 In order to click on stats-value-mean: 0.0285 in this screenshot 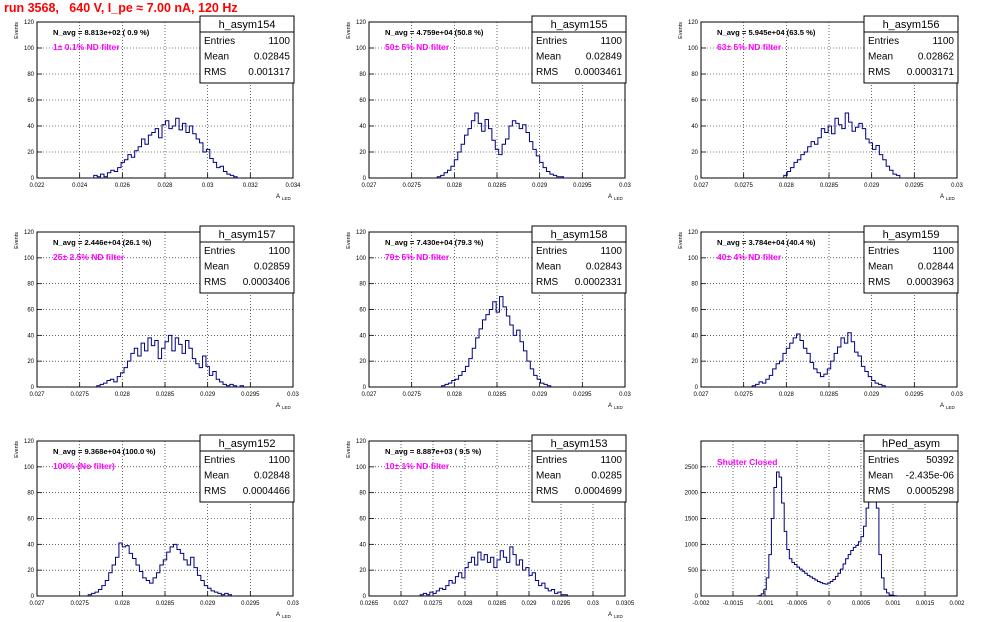, I will do `click(606, 476)`.